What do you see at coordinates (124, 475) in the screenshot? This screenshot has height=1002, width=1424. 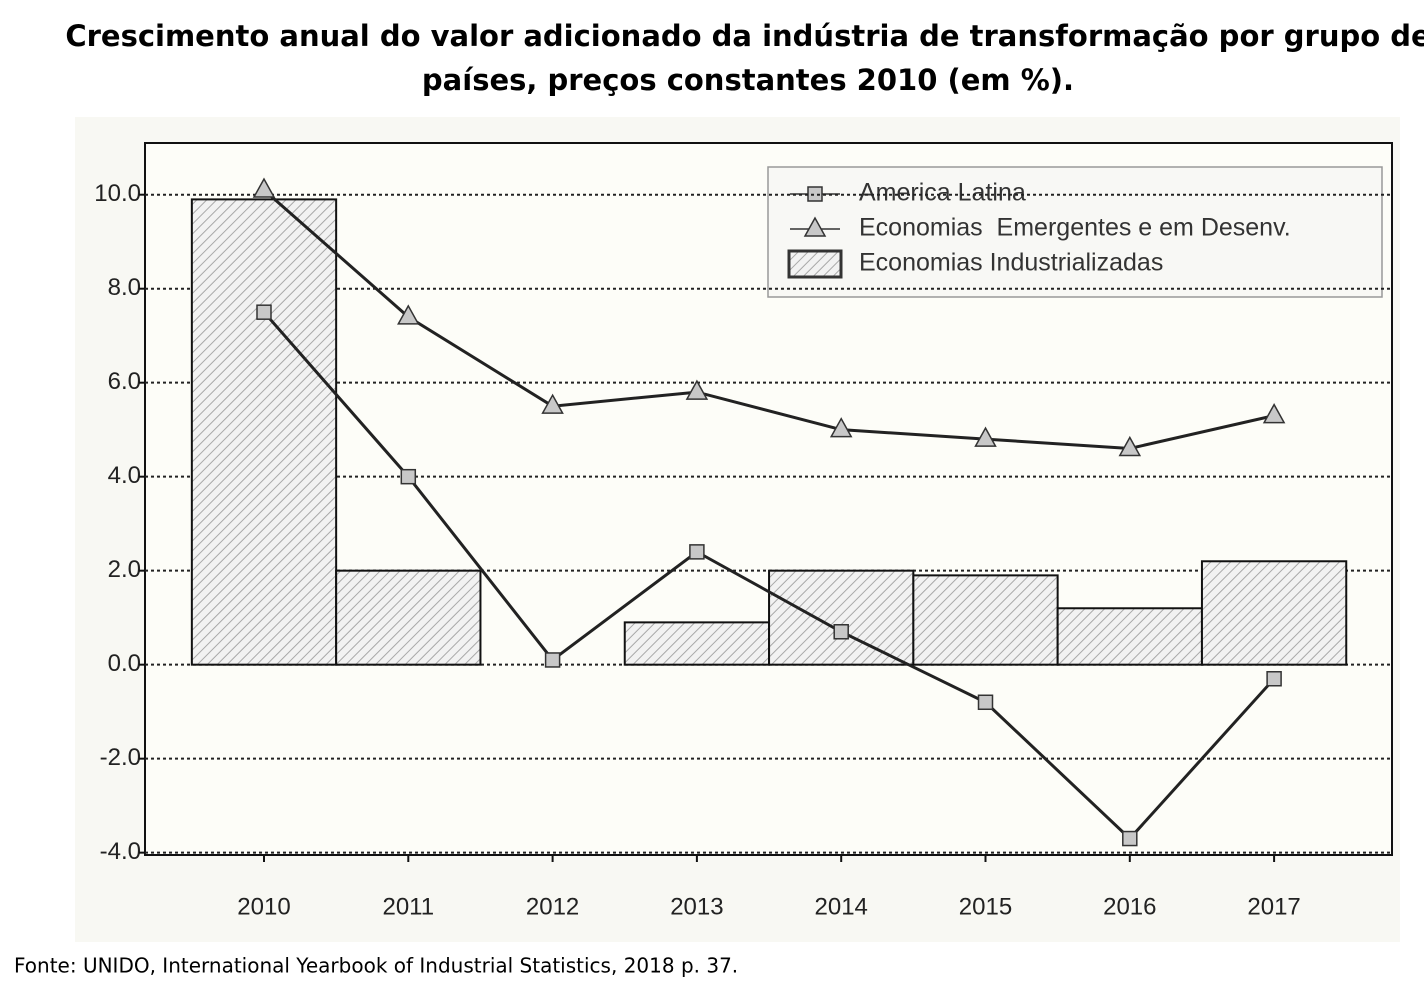 I see `y-tick-label: 4.0` at bounding box center [124, 475].